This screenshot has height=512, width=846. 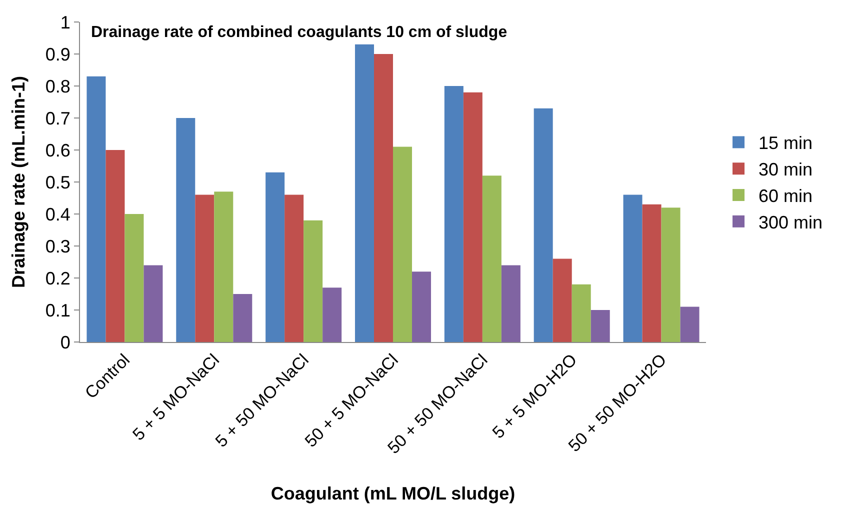 What do you see at coordinates (57, 246) in the screenshot?
I see `y-tick-label: 0.3` at bounding box center [57, 246].